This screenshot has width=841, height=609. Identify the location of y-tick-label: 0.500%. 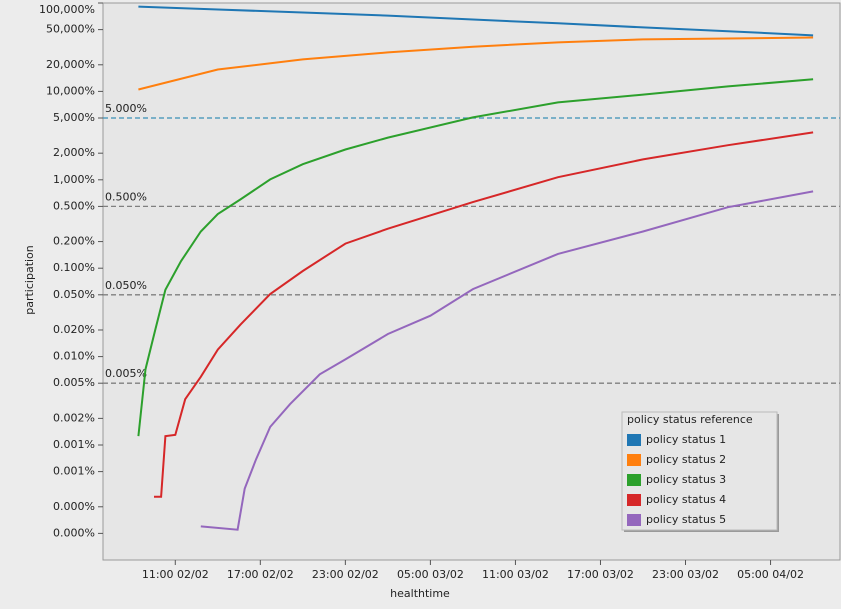
(74, 205).